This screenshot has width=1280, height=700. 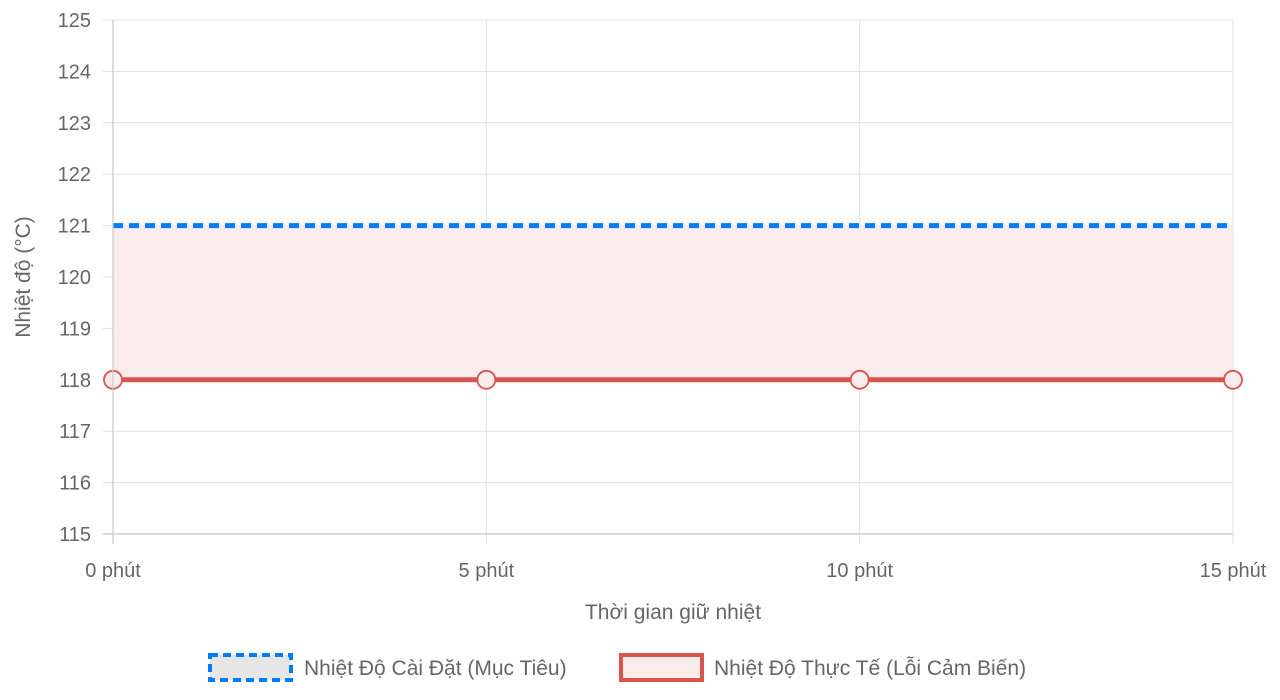 What do you see at coordinates (870, 668) in the screenshot?
I see `legend-label-actual: Nhiệt Độ Thực Tế (Lỗi Cảm Biến)` at bounding box center [870, 668].